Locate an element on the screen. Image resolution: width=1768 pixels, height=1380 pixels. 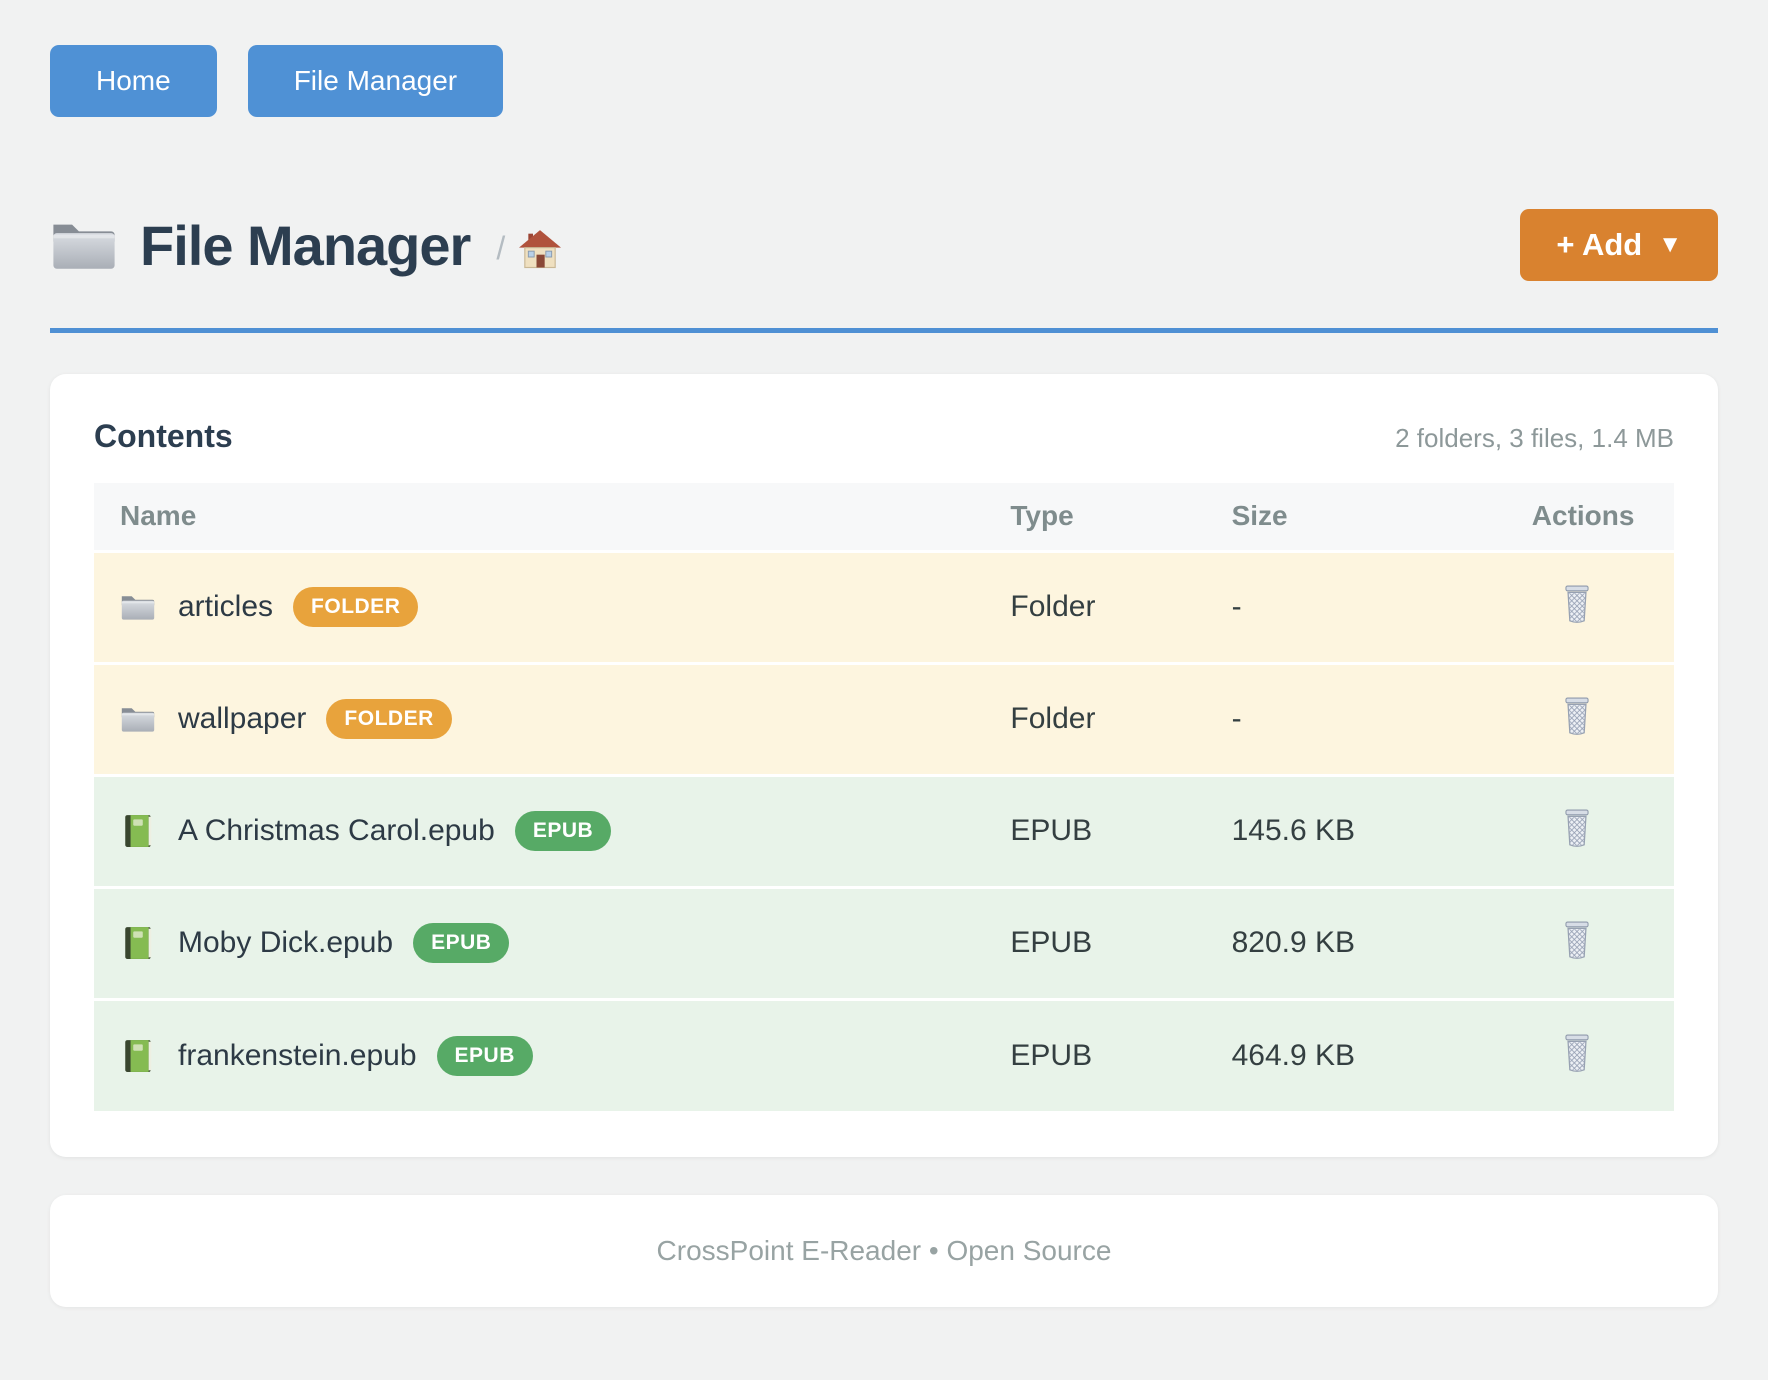
header-divider is located at coordinates (884, 330).